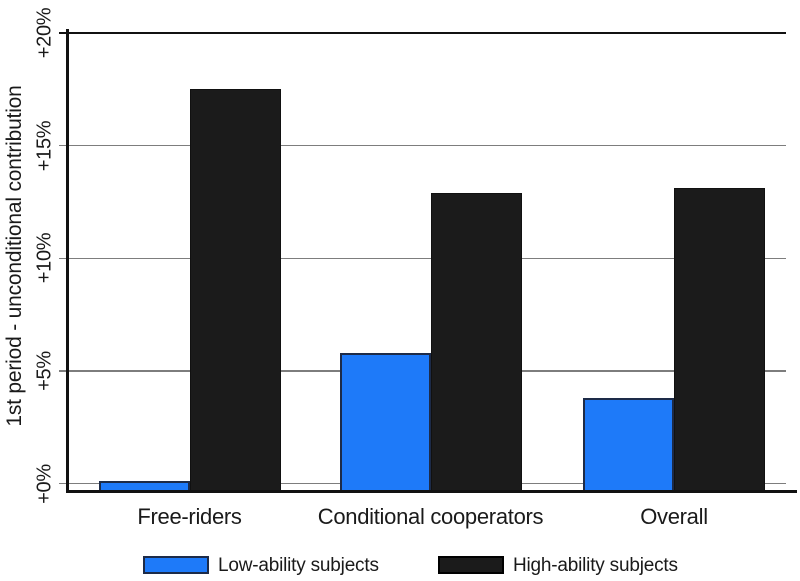 The width and height of the screenshot is (800, 581). Describe the element at coordinates (176, 565) in the screenshot. I see `legend-swatch-low-ability-subjects` at that location.